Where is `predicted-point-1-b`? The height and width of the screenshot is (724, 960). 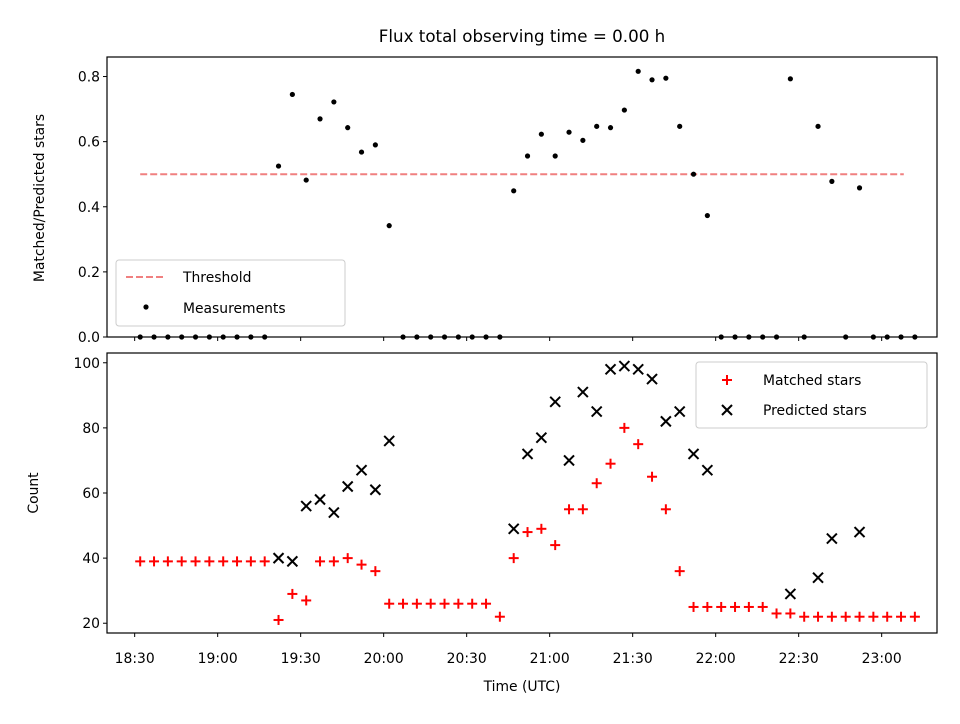 predicted-point-1-b is located at coordinates (292, 561).